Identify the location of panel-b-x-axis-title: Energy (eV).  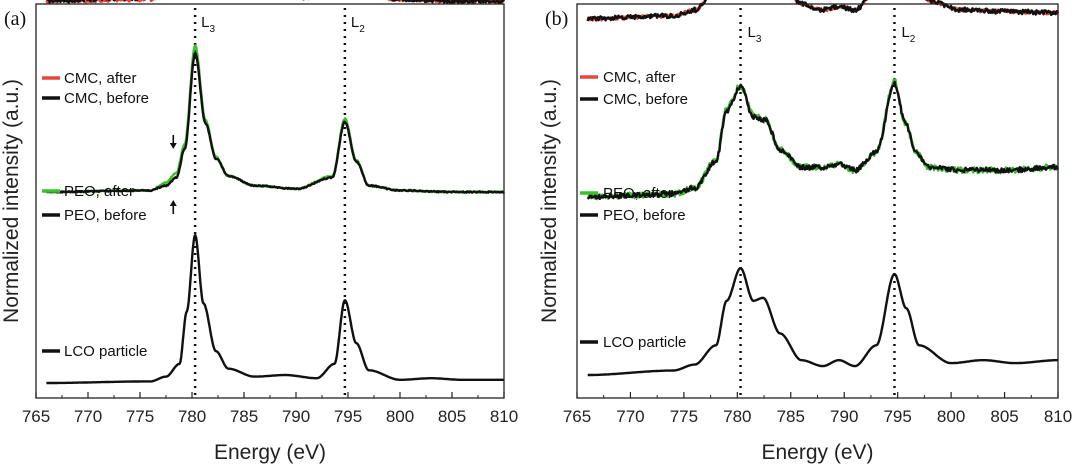
(817, 452).